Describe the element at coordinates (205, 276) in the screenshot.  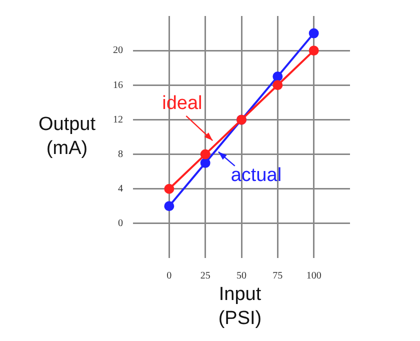
I see `x-tick-label: 25` at that location.